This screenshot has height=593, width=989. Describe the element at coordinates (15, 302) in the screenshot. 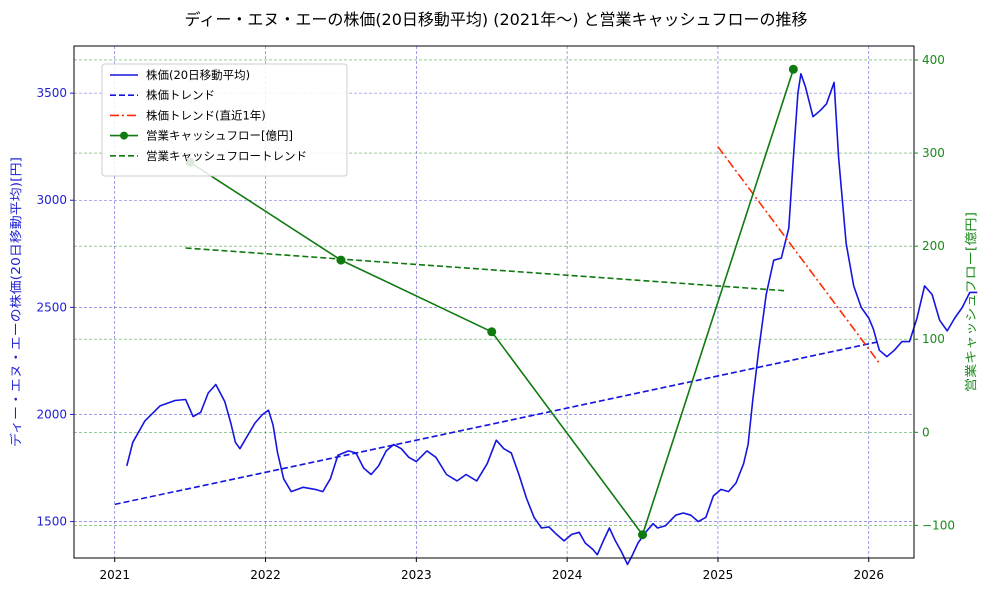

I see `y-left-axis-label: ディー・エヌ・エーの株価(20日移動平均)[円]` at that location.